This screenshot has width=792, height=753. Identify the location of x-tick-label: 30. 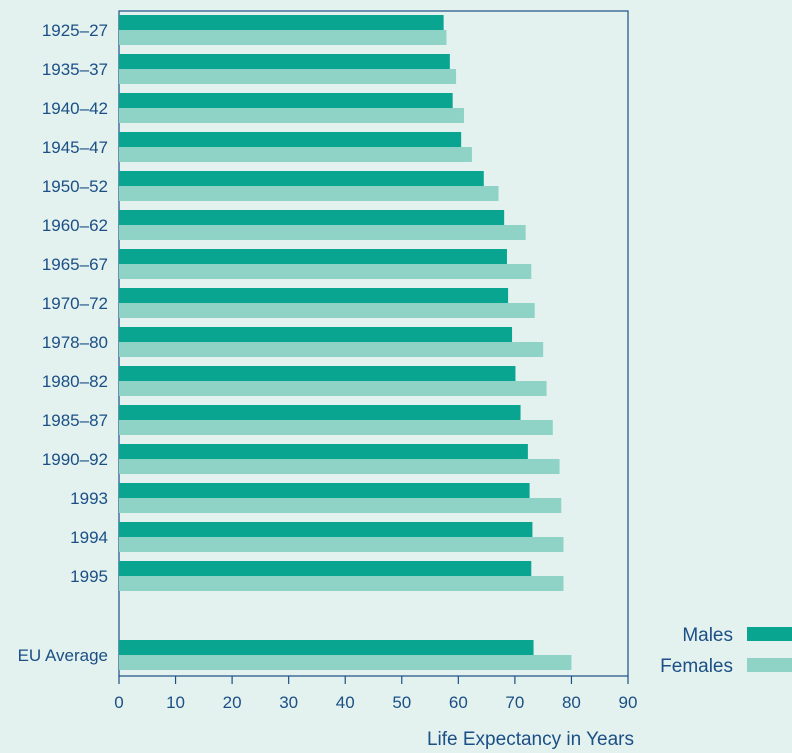
(288, 702).